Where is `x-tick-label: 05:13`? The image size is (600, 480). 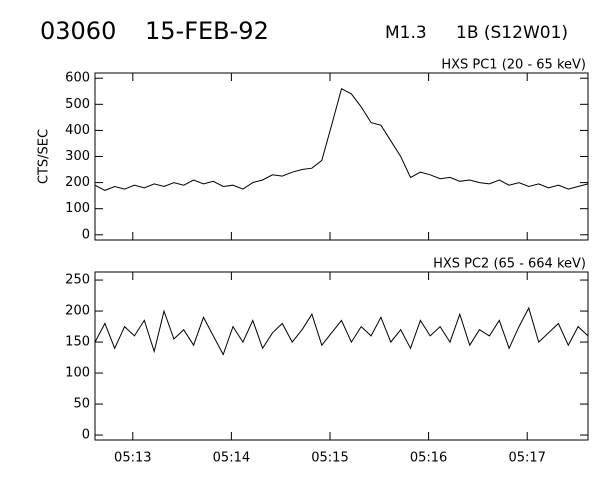 x-tick-label: 05:13 is located at coordinates (132, 458).